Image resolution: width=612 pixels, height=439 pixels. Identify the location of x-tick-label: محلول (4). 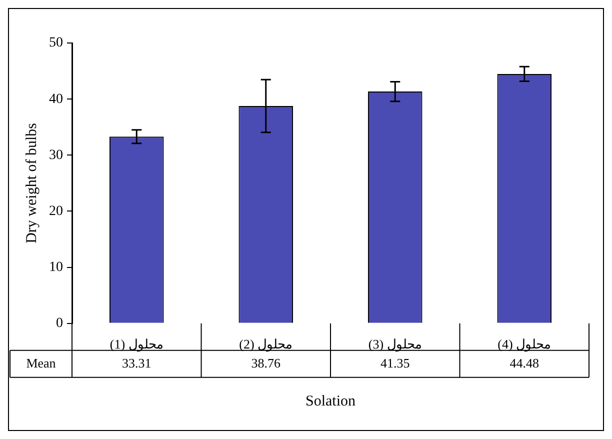
(525, 344).